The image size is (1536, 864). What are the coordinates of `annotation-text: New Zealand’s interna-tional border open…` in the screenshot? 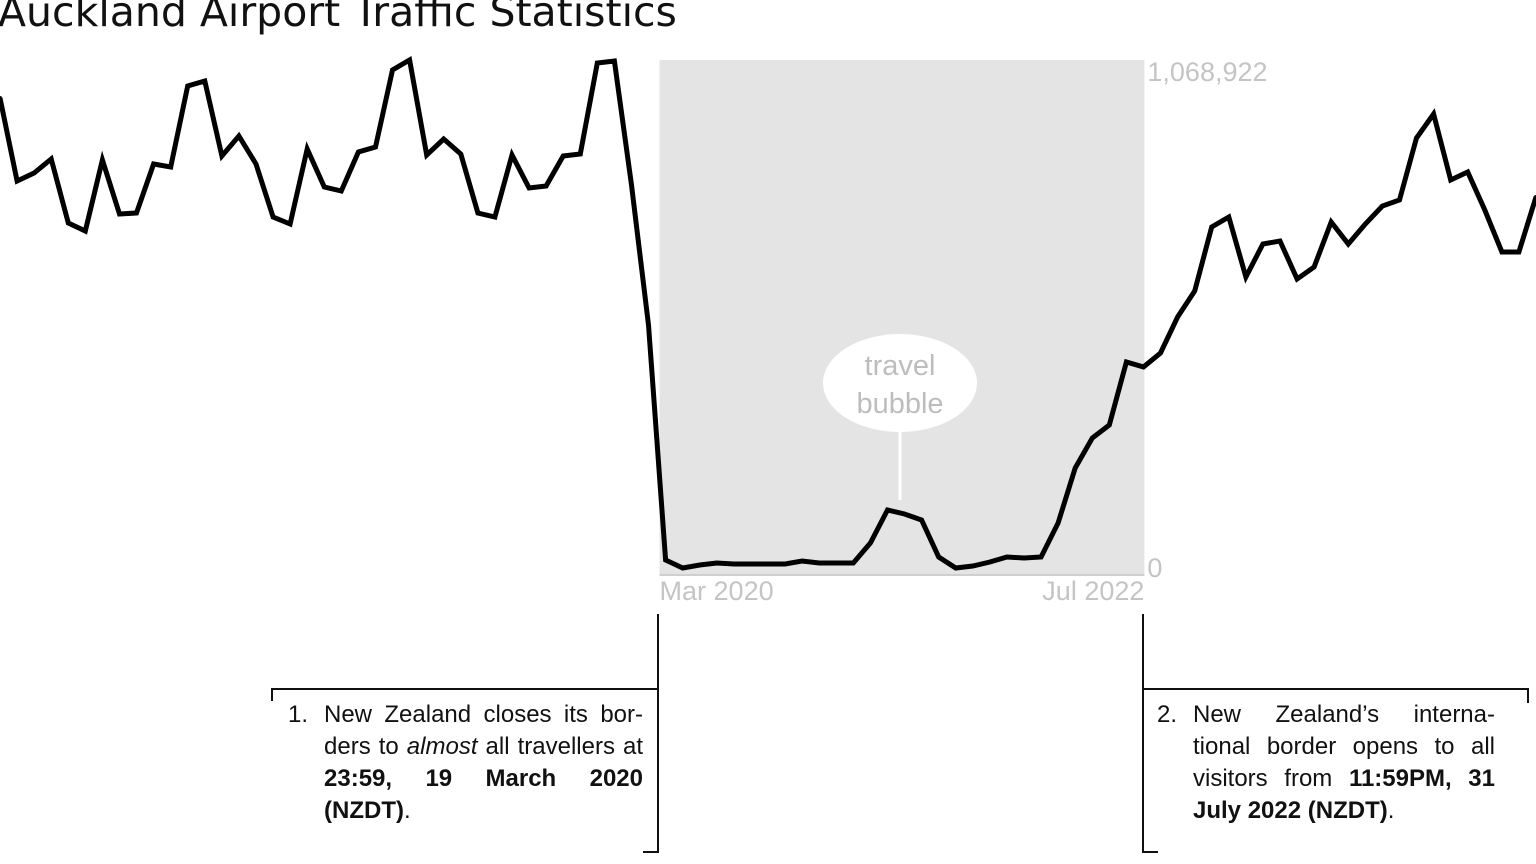 It's located at (1344, 746).